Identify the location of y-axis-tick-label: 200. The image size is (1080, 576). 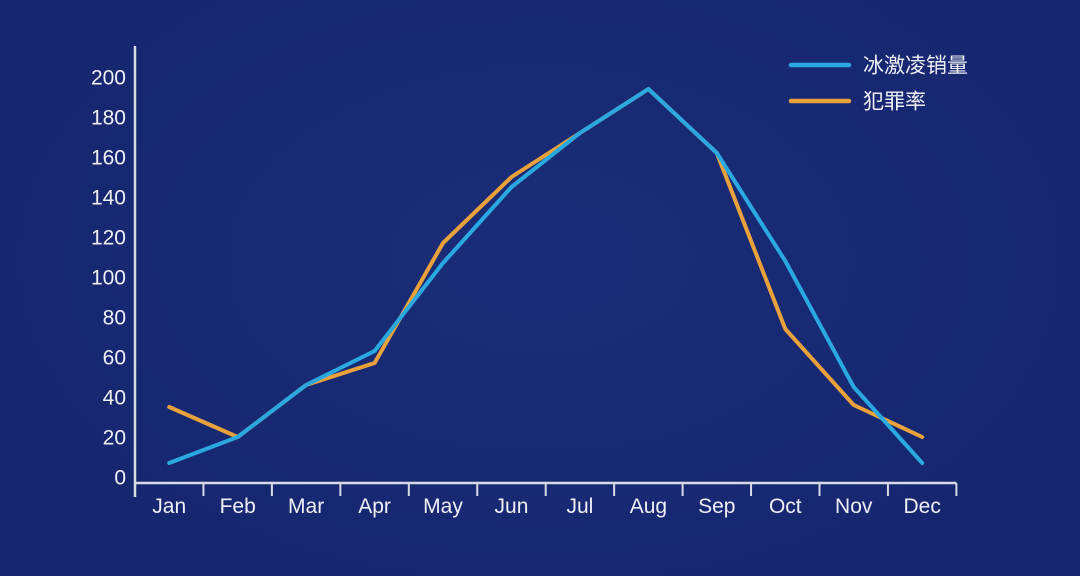
(108, 78).